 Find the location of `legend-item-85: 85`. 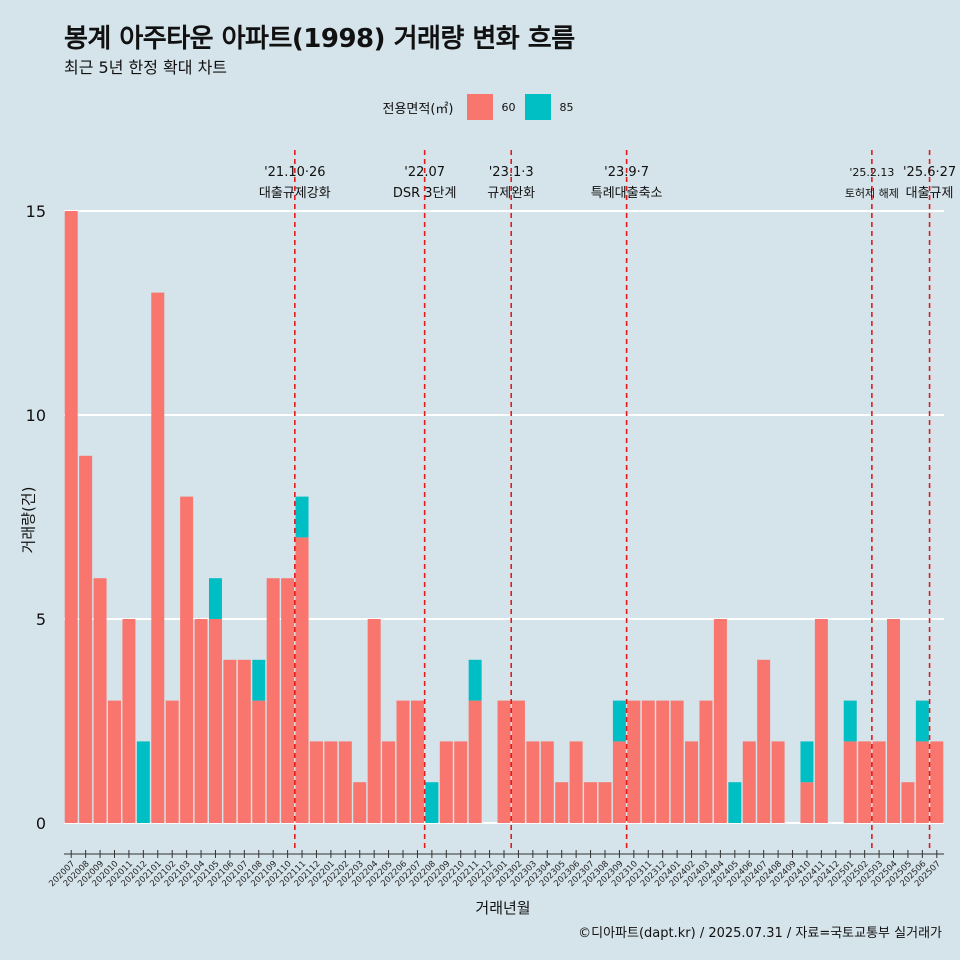

legend-item-85: 85 is located at coordinates (551, 107).